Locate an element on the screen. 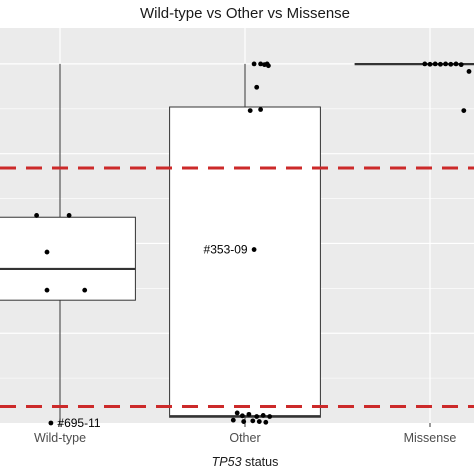 The height and width of the screenshot is (474, 474). point-annotation: #353-09 is located at coordinates (226, 250).